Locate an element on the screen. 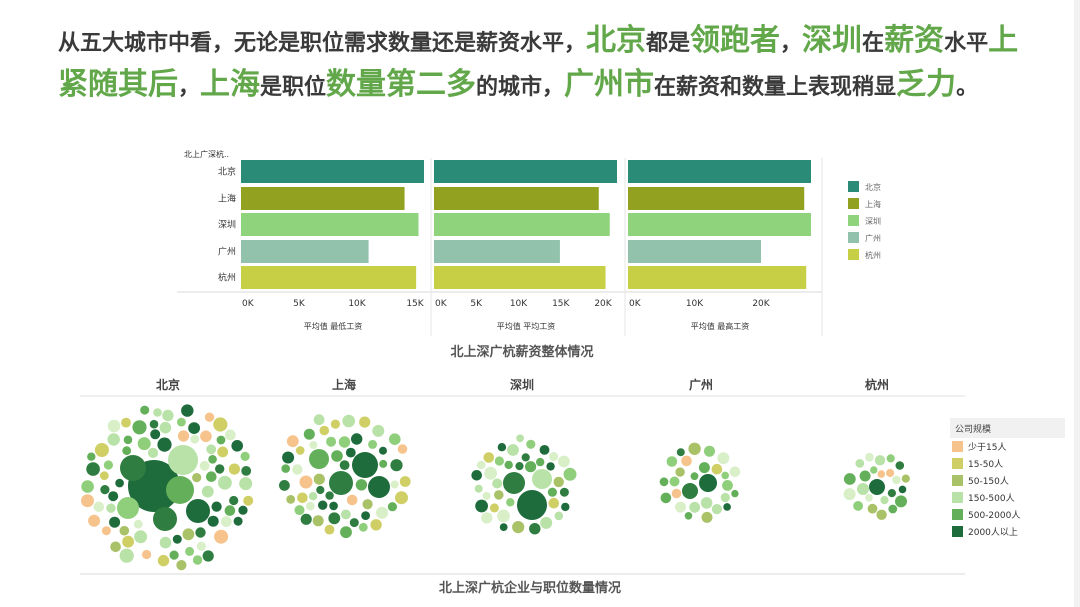 Image resolution: width=1080 pixels, height=607 pixels. headline-segment: 。 is located at coordinates (967, 87).